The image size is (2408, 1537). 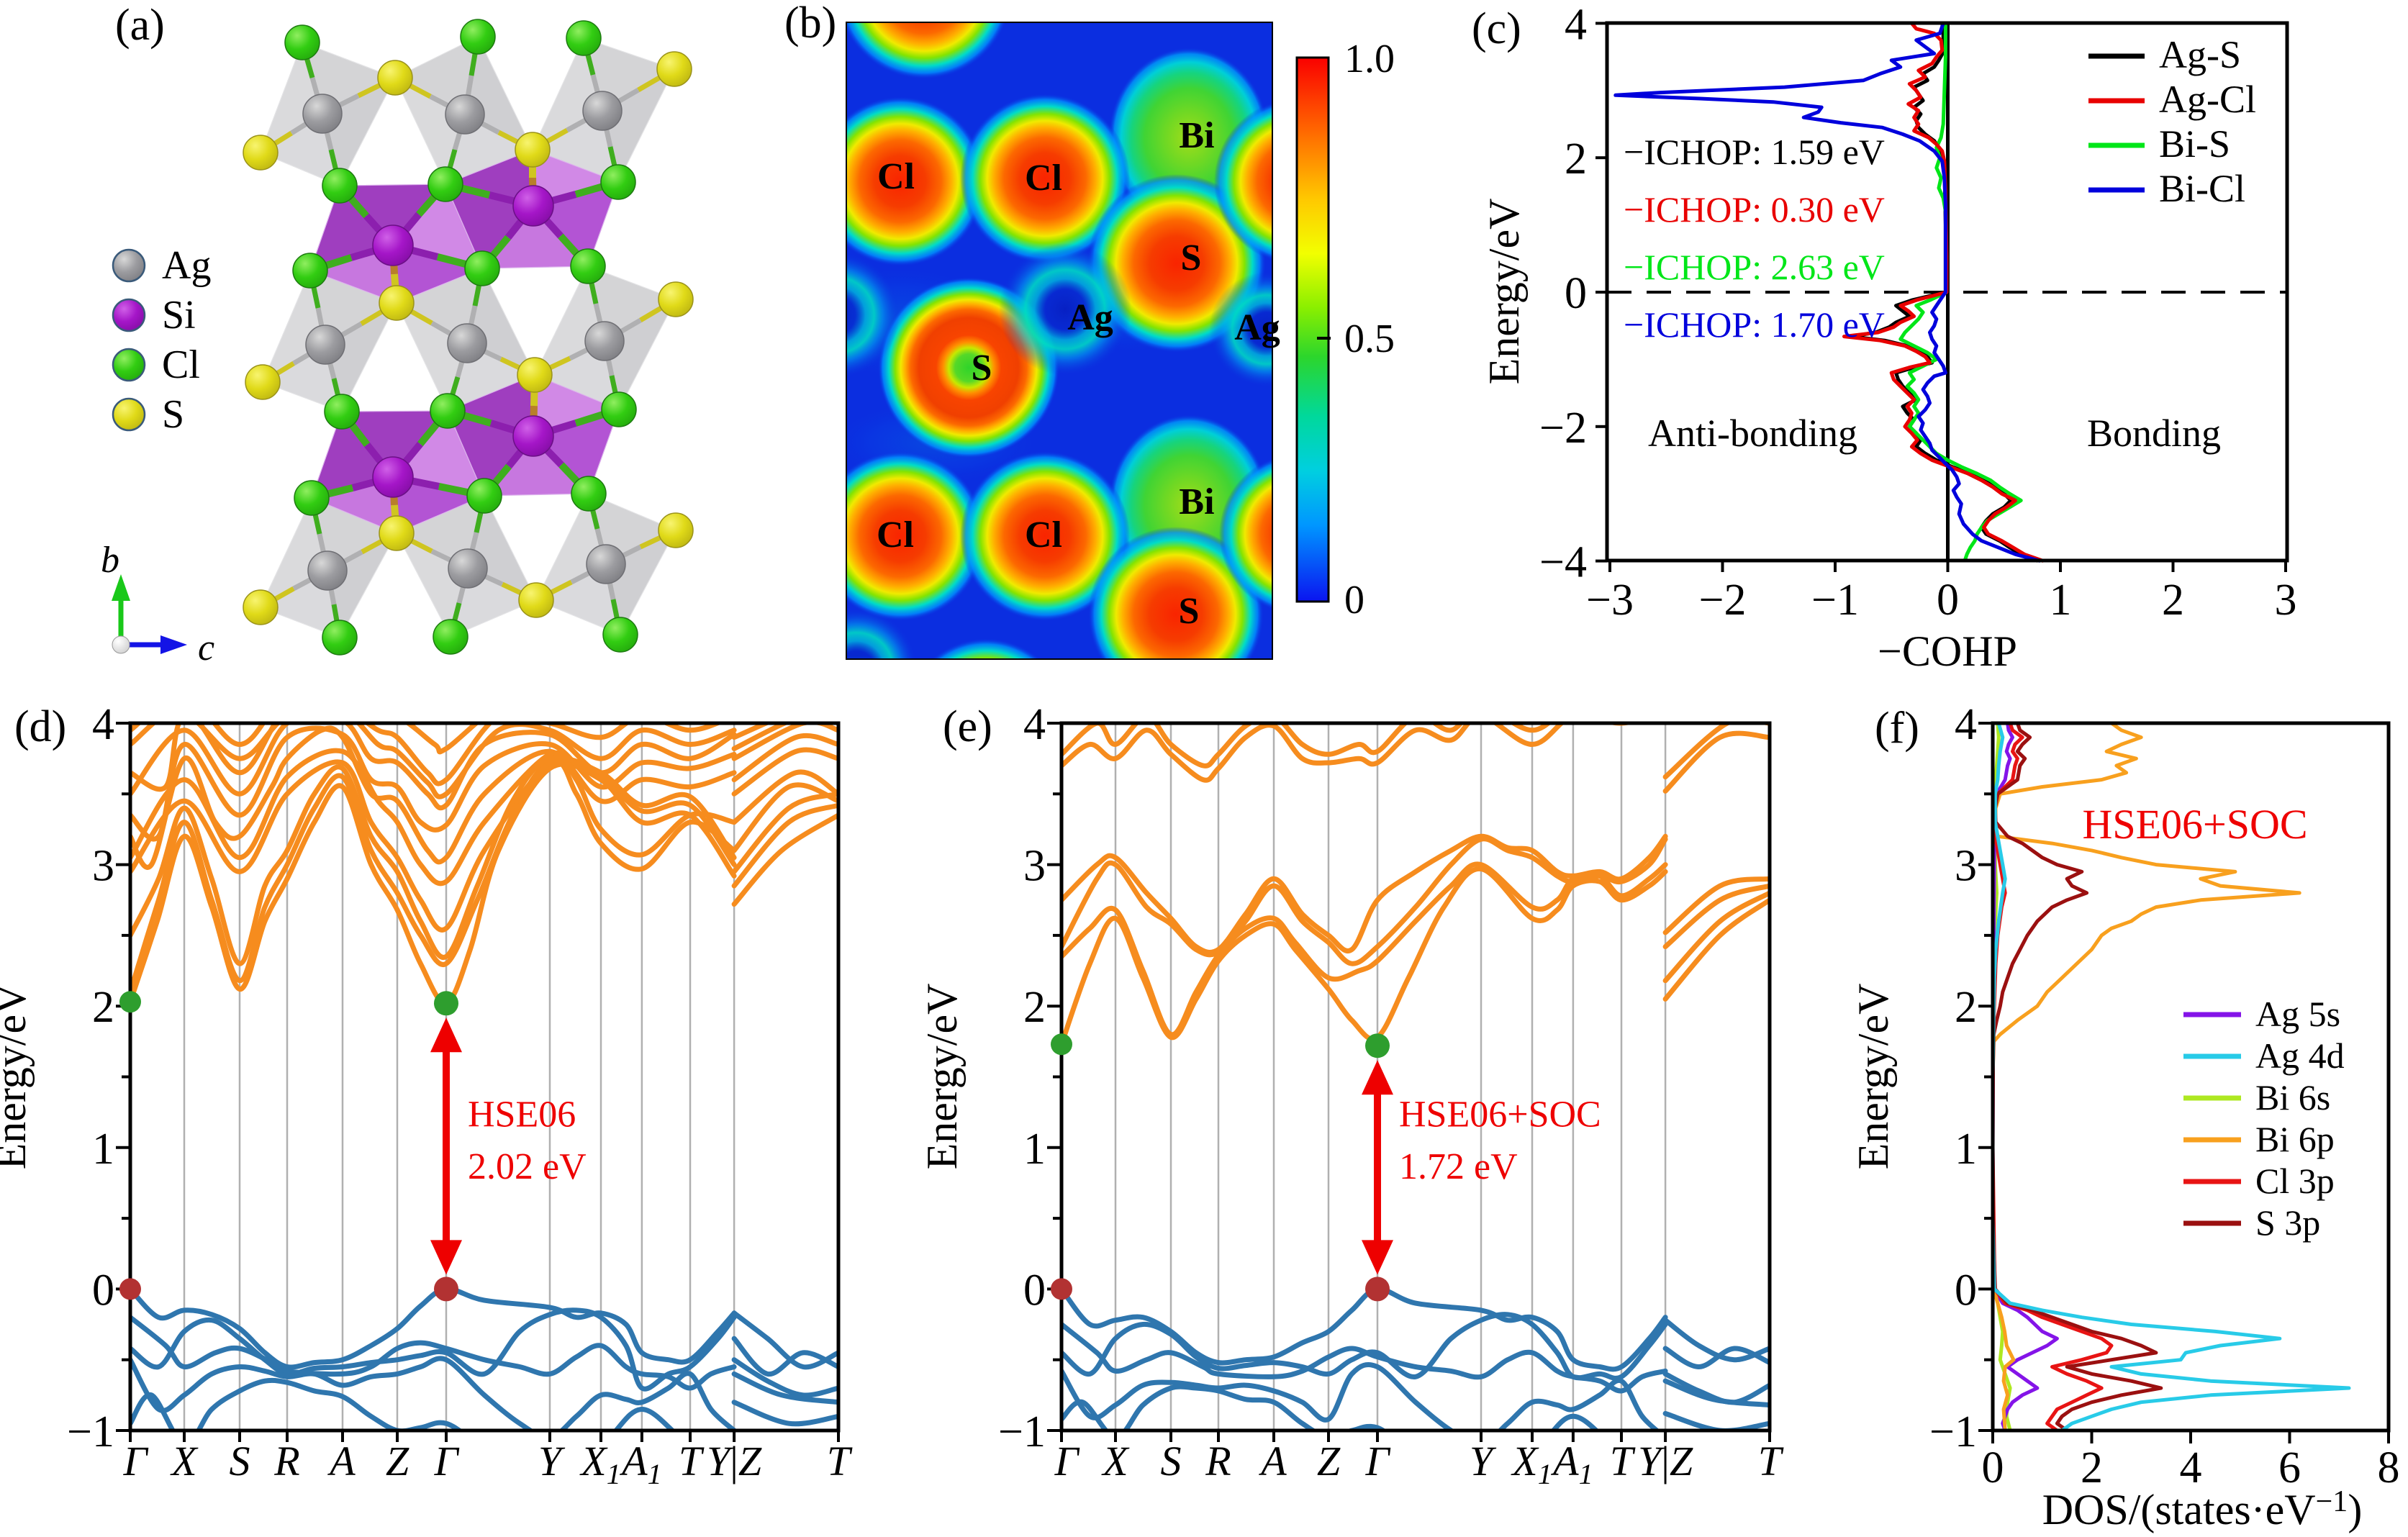 I want to click on svg-text: X1, so click(x=1531, y=1464).